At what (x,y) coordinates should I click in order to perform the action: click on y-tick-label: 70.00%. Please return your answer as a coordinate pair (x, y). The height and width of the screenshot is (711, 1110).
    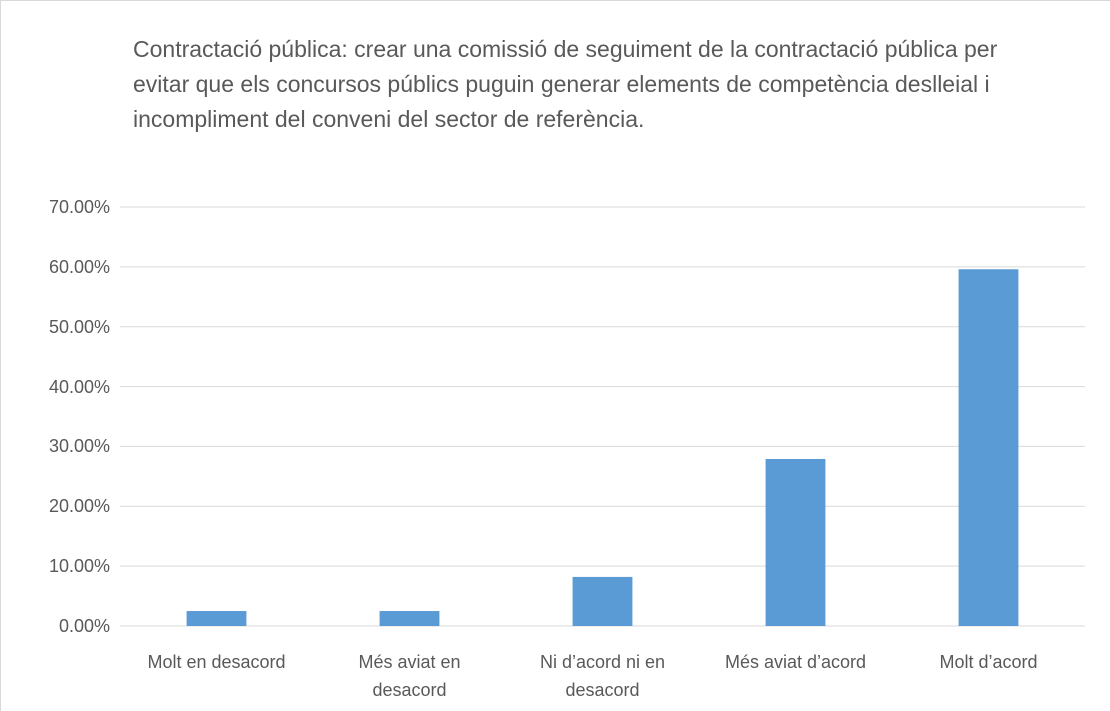
    Looking at the image, I should click on (79, 207).